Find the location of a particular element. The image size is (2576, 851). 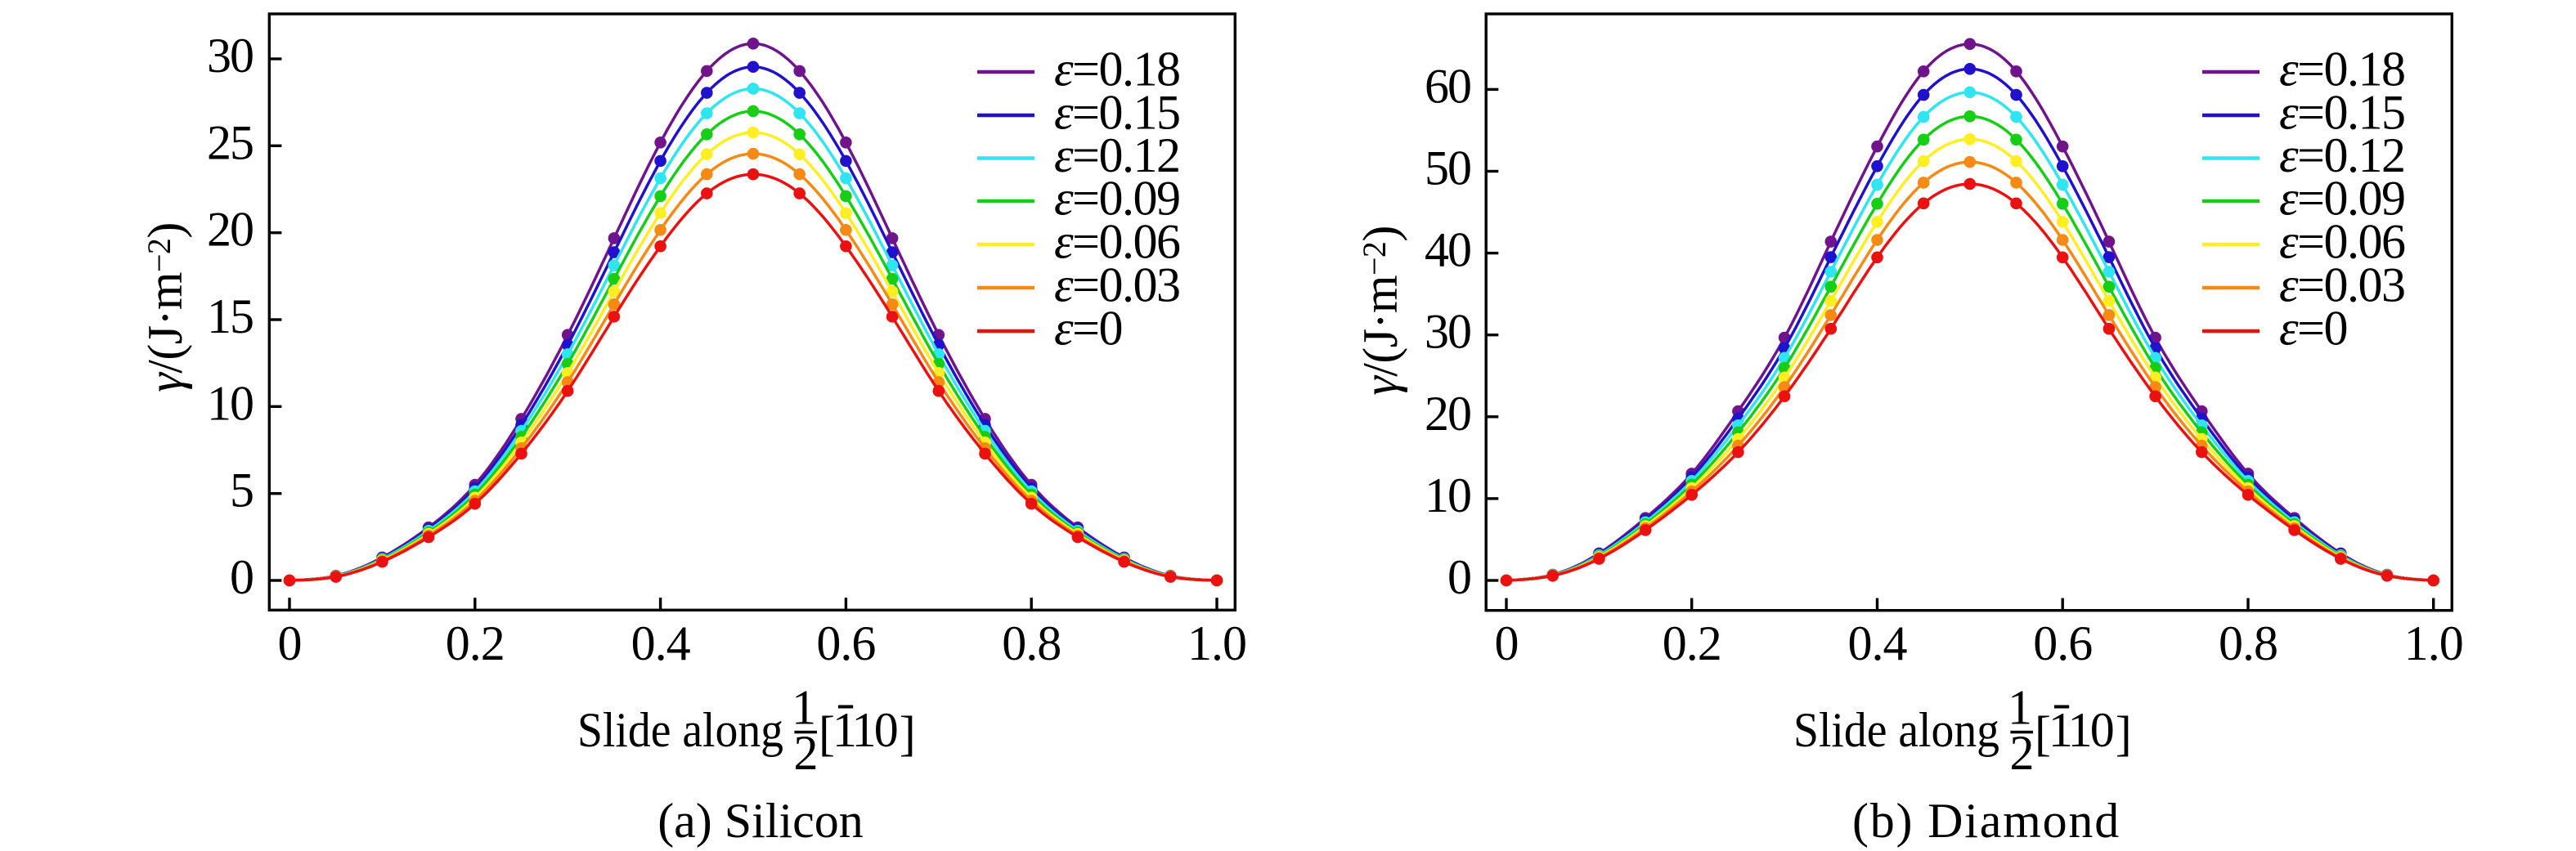

svg-text: 50 is located at coordinates (1447, 168).